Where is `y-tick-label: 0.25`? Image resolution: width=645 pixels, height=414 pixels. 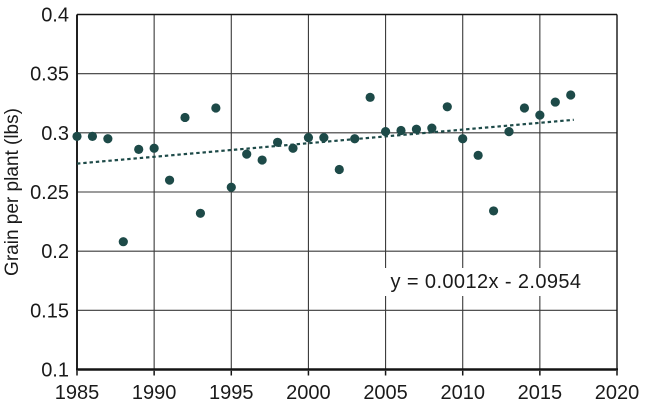 y-tick-label: 0.25 is located at coordinates (49, 193).